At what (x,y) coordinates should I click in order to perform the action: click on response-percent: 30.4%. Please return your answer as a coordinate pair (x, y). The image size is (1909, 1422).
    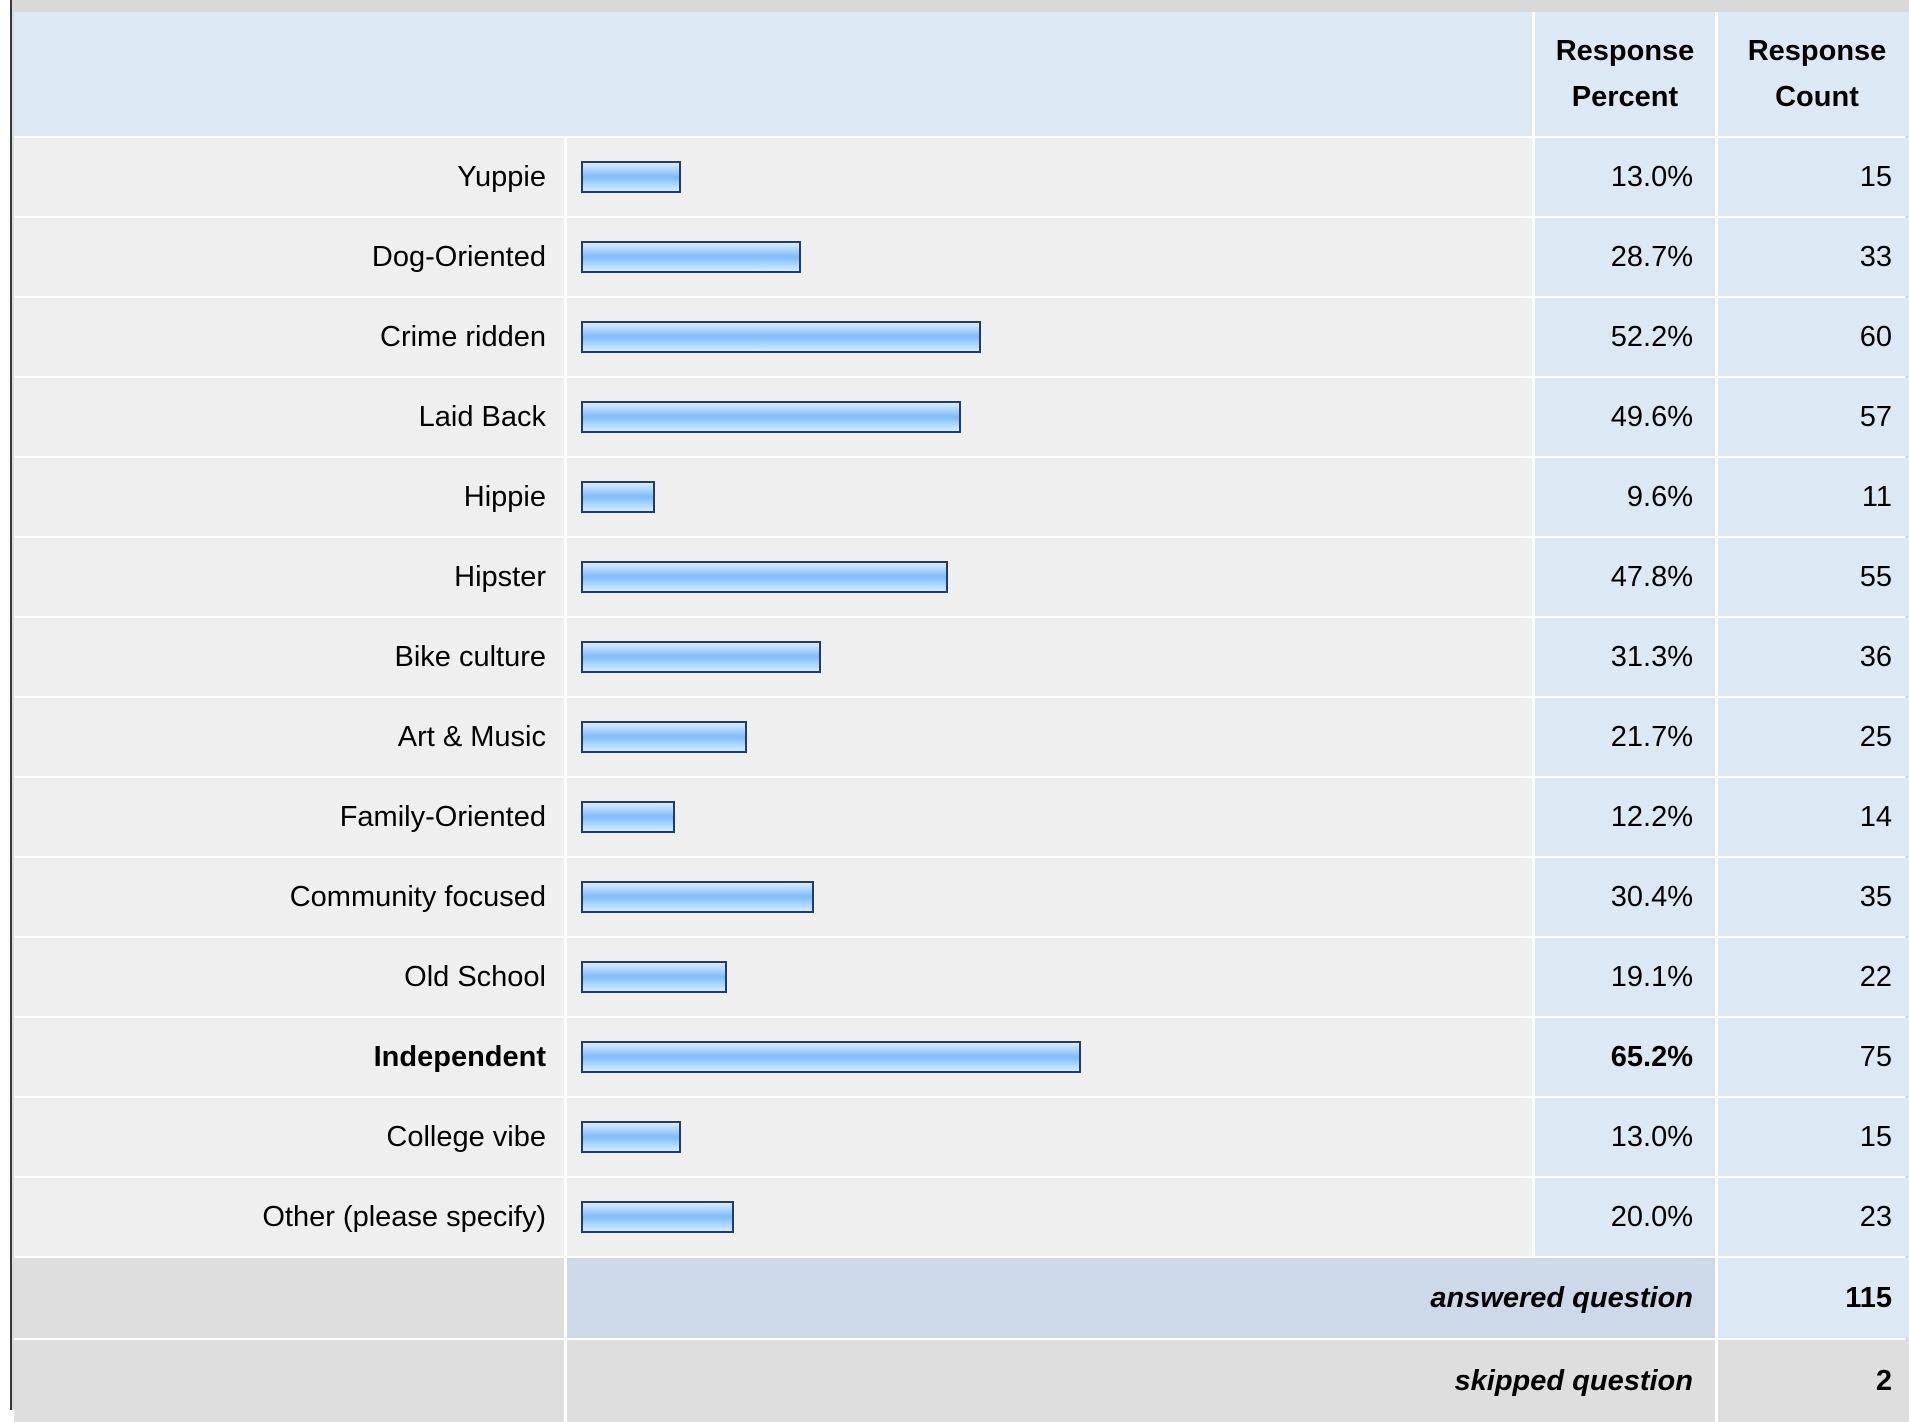
    Looking at the image, I should click on (1625, 897).